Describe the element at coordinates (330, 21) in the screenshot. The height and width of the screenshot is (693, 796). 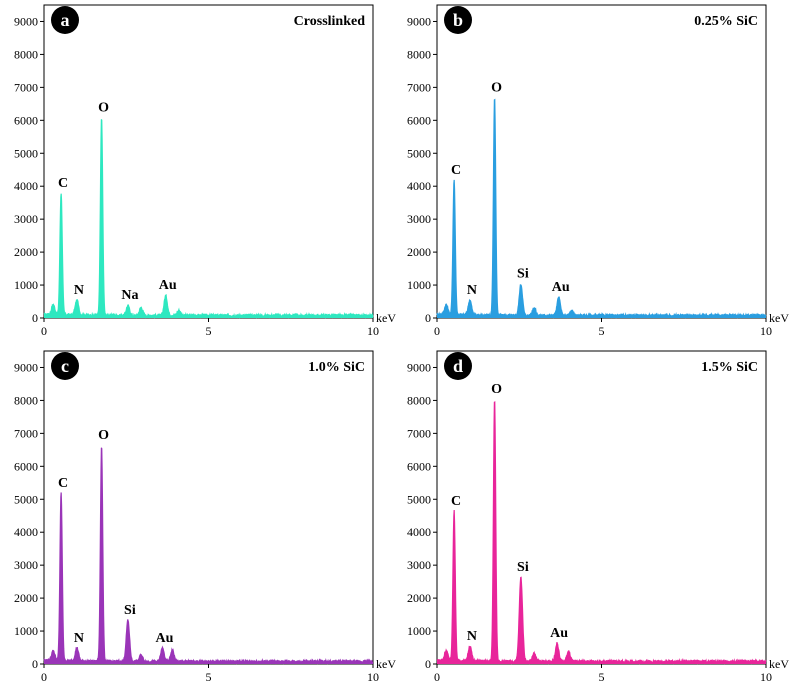
I see `panel-title: Crosslinked` at that location.